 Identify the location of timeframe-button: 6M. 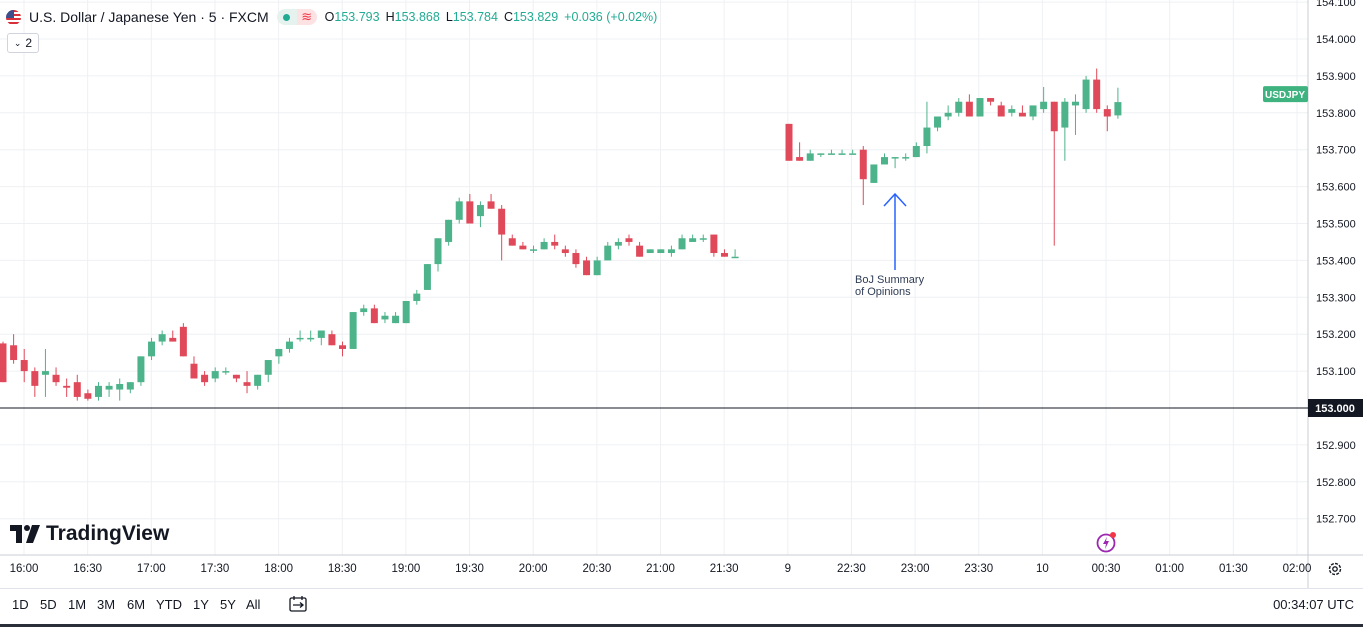
(136, 604).